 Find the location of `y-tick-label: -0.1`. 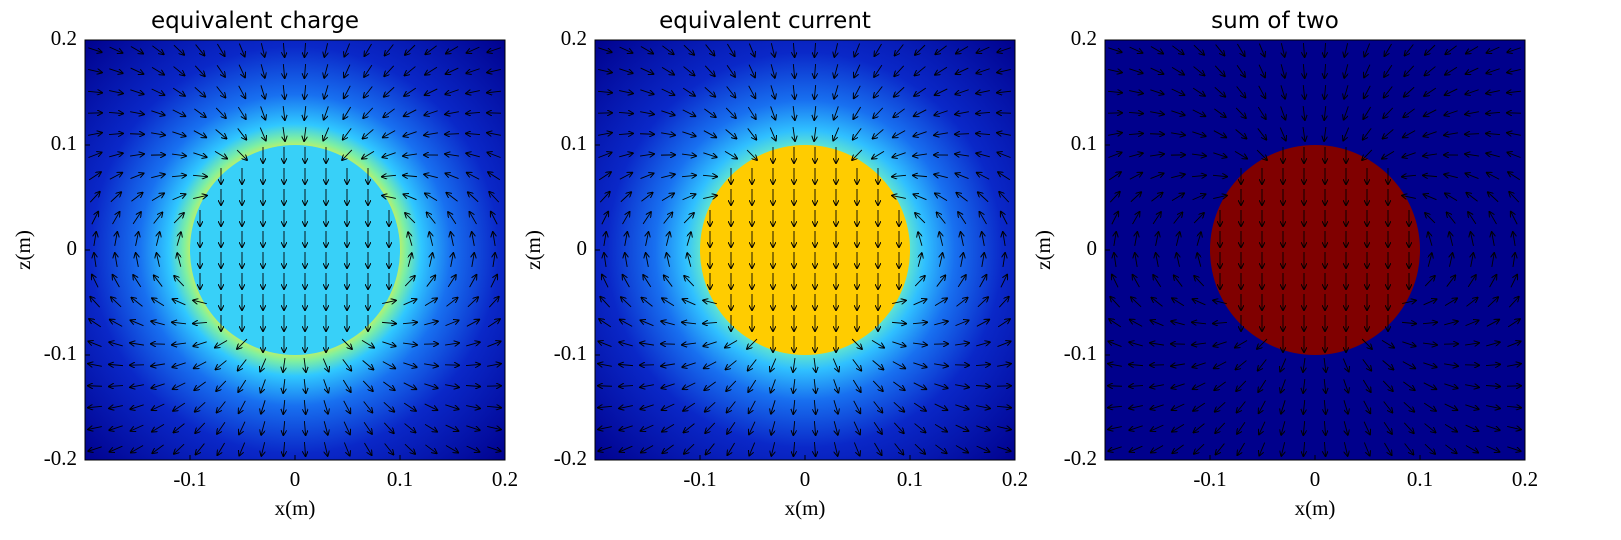

y-tick-label: -0.1 is located at coordinates (60, 353).